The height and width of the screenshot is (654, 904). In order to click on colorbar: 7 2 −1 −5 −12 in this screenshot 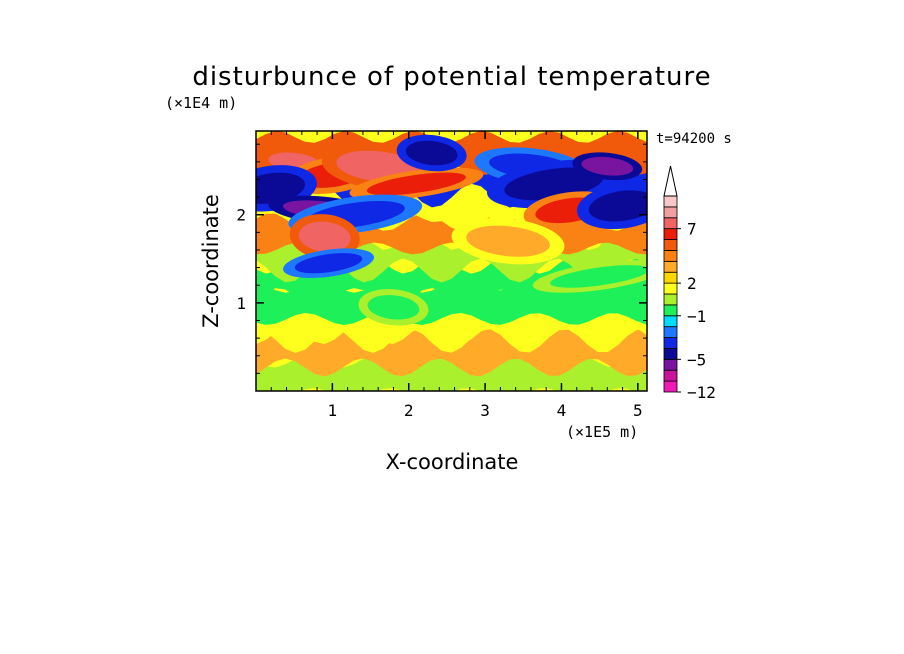, I will do `click(689, 283)`.